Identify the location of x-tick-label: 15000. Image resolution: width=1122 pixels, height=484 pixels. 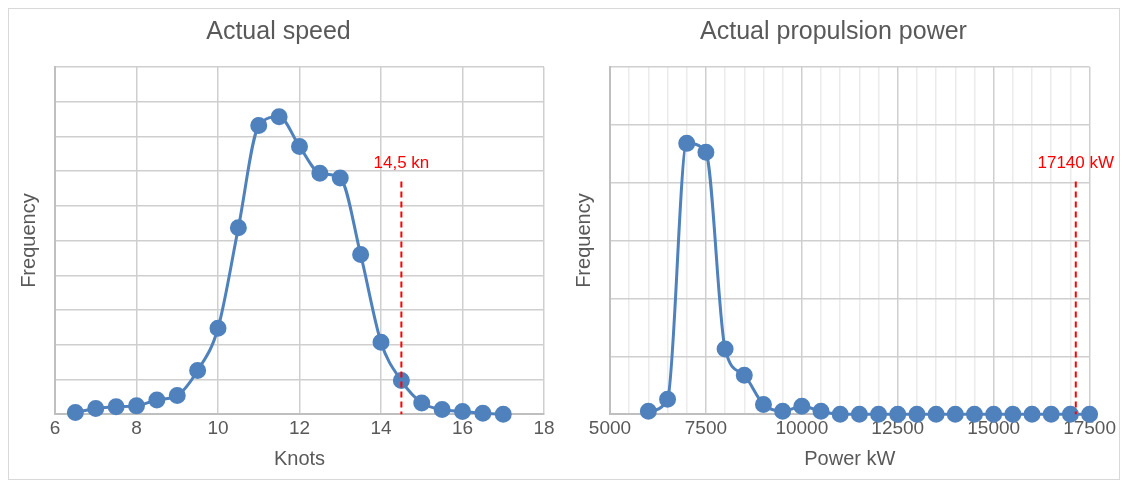
(994, 427).